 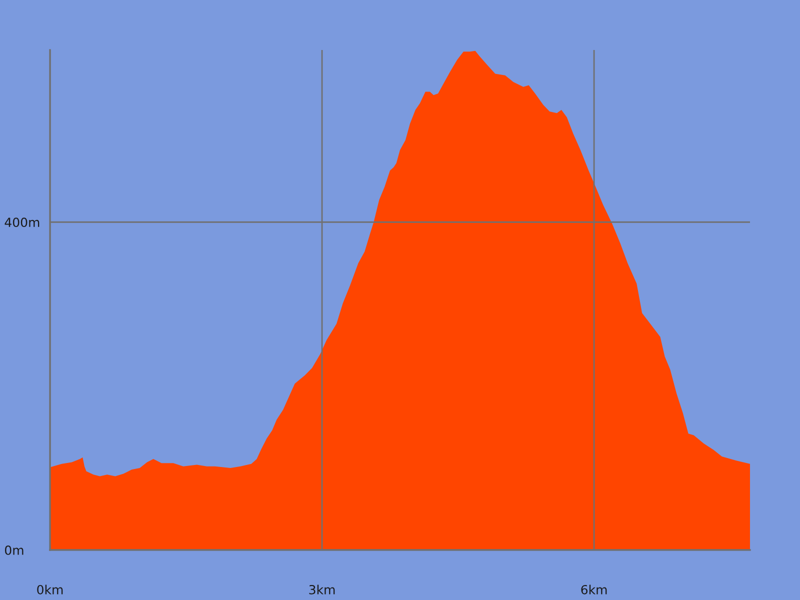 I want to click on x-tick-label: 3km, so click(x=322, y=589).